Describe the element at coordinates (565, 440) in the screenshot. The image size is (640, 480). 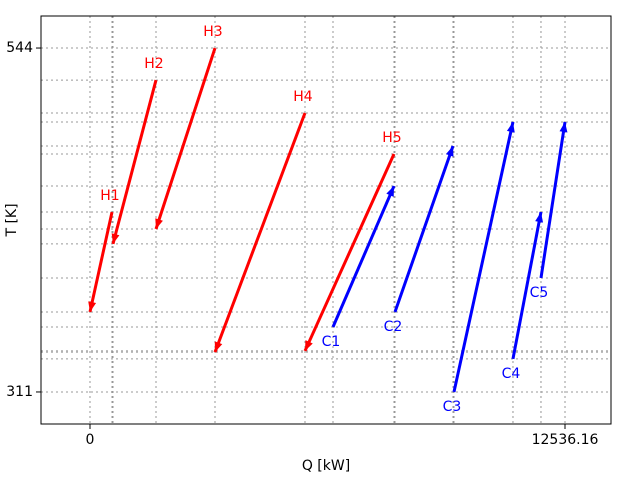
I see `x-tick-label: 12536.16` at that location.